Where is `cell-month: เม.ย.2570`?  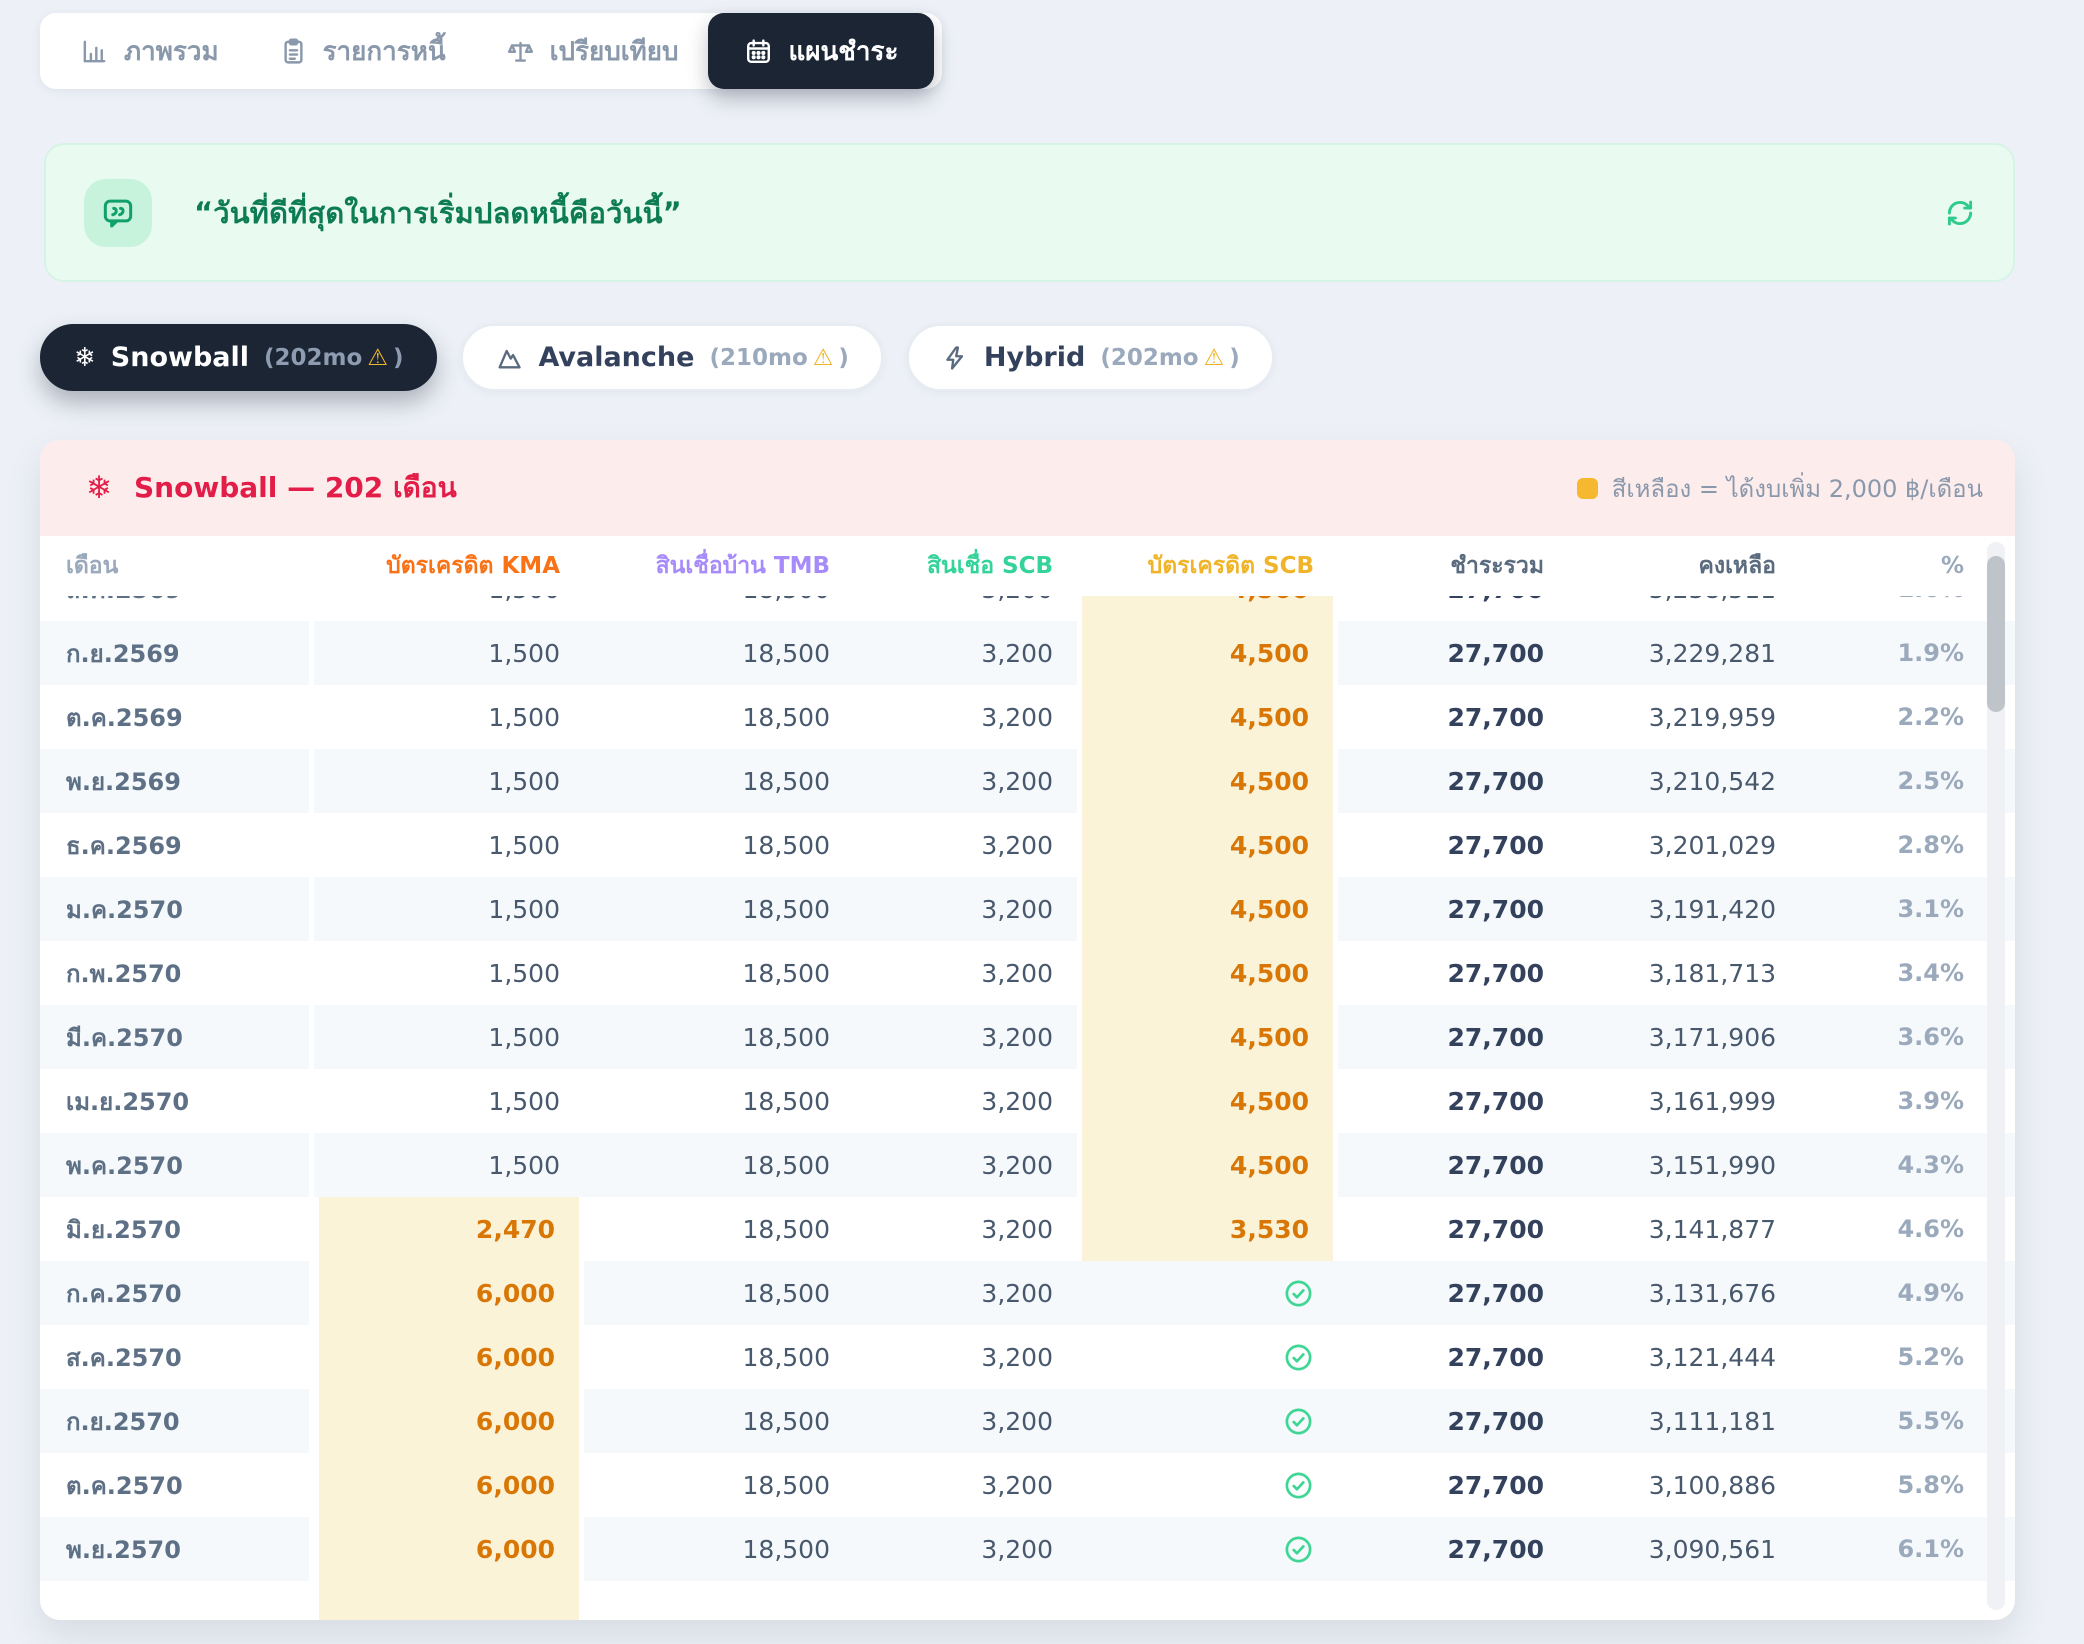 cell-month: เม.ย.2570 is located at coordinates (177, 1101).